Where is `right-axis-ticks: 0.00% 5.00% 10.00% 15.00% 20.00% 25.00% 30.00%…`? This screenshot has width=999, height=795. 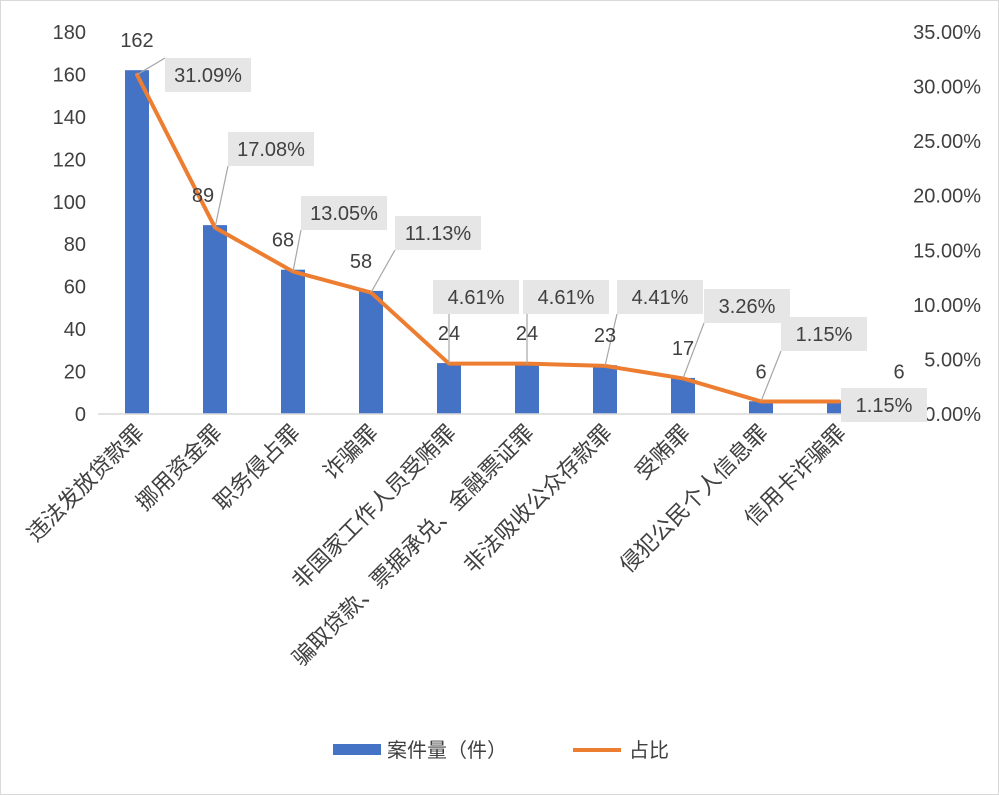 right-axis-ticks: 0.00% 5.00% 10.00% 15.00% 20.00% 25.00% 30.00%… is located at coordinates (947, 224).